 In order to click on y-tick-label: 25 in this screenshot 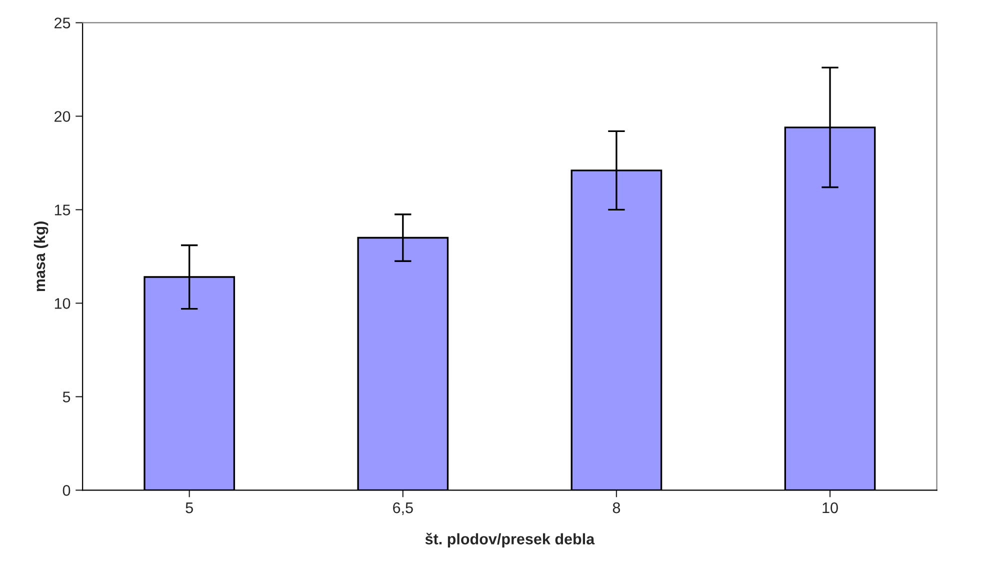, I will do `click(62, 23)`.